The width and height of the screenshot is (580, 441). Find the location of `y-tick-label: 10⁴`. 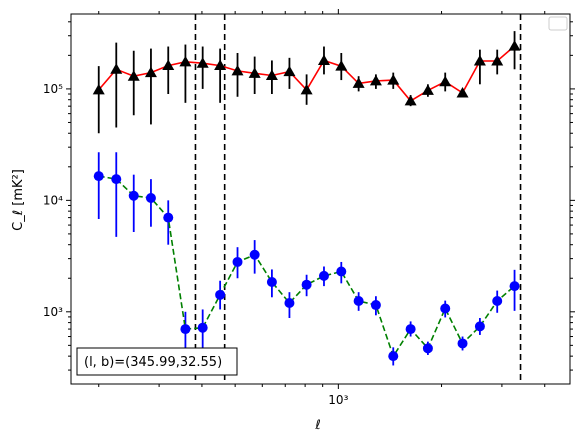

y-tick-label: 10⁴ is located at coordinates (53, 200).